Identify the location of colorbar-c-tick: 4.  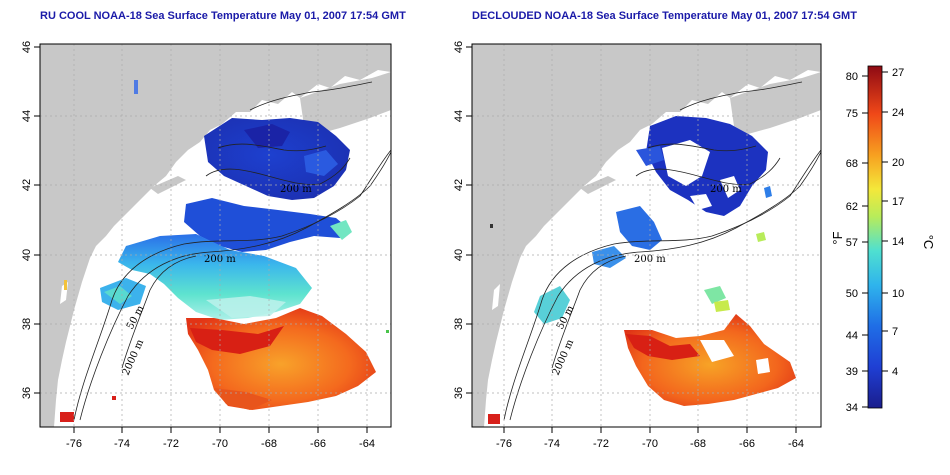
(895, 372).